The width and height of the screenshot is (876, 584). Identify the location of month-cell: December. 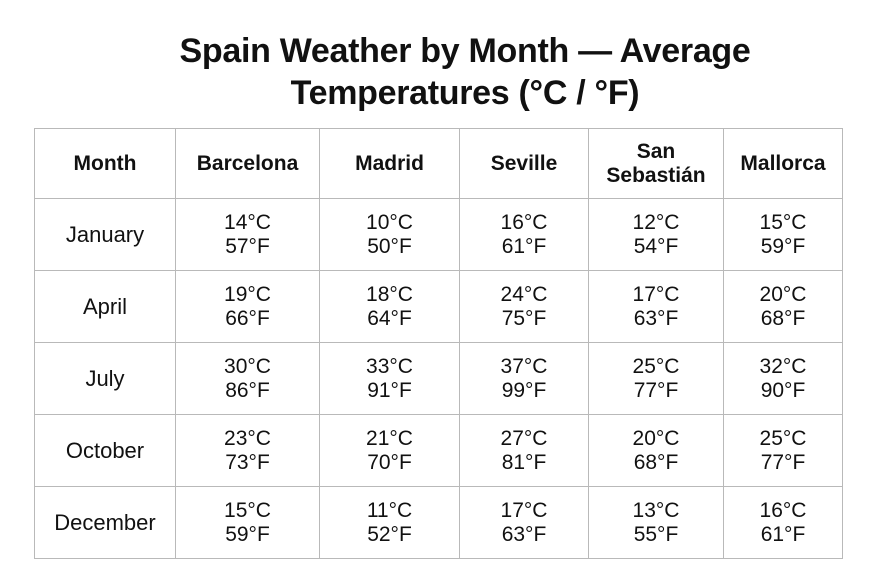
(105, 522).